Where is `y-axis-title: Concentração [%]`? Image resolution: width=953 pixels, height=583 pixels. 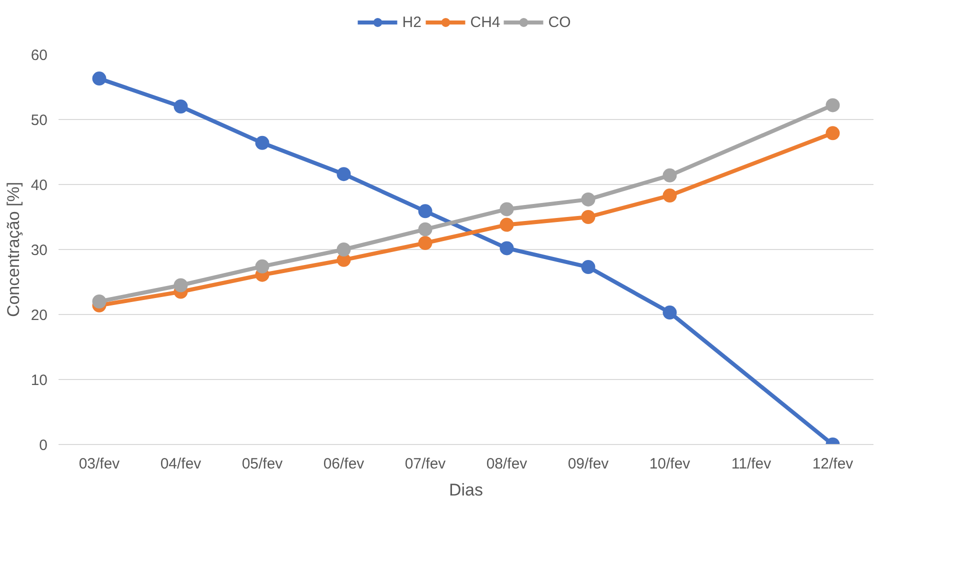
y-axis-title: Concentração [%] is located at coordinates (13, 250).